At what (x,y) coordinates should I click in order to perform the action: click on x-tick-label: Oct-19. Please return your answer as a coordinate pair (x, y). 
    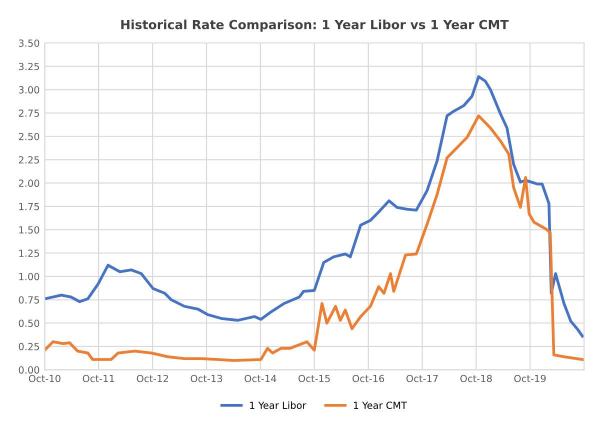
    Looking at the image, I should click on (530, 378).